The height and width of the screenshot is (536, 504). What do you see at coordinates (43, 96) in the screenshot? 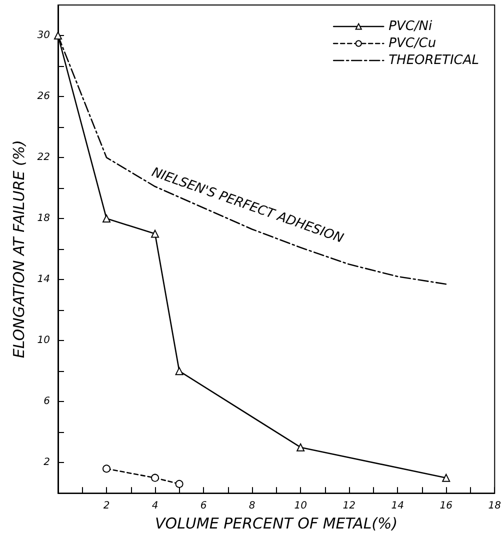
I see `y-tick-label: 26` at bounding box center [43, 96].